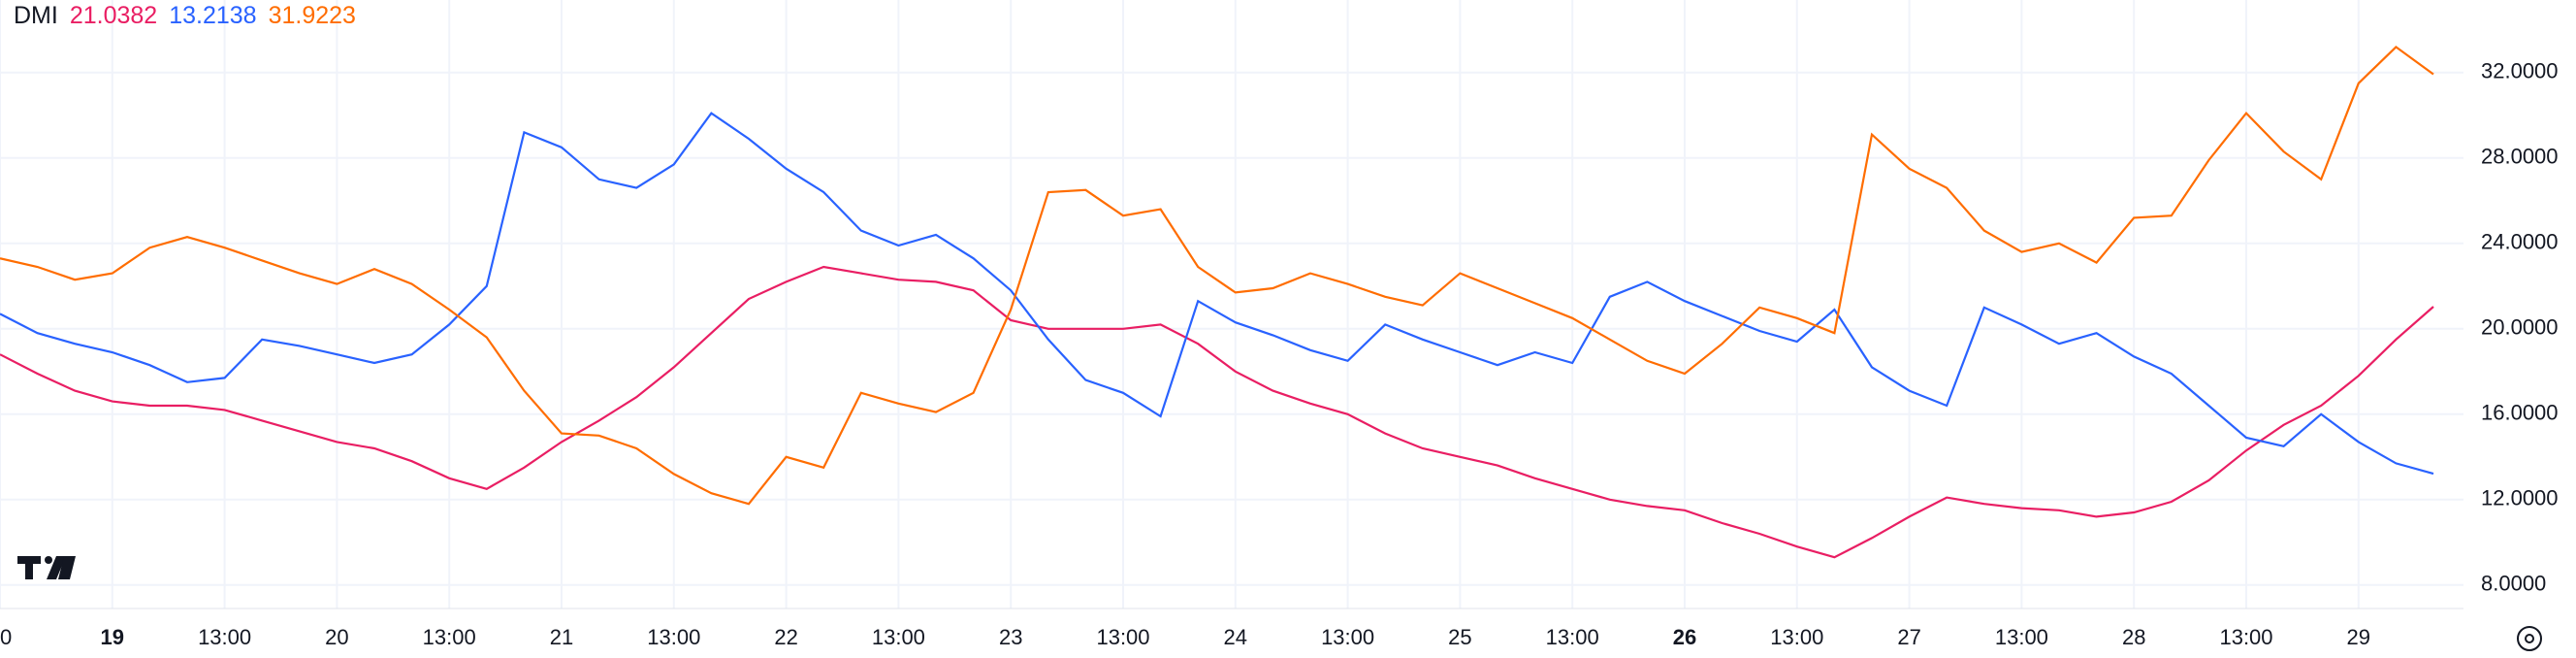 Image resolution: width=2576 pixels, height=658 pixels. Describe the element at coordinates (1908, 637) in the screenshot. I see `x-tick-label: 27` at that location.